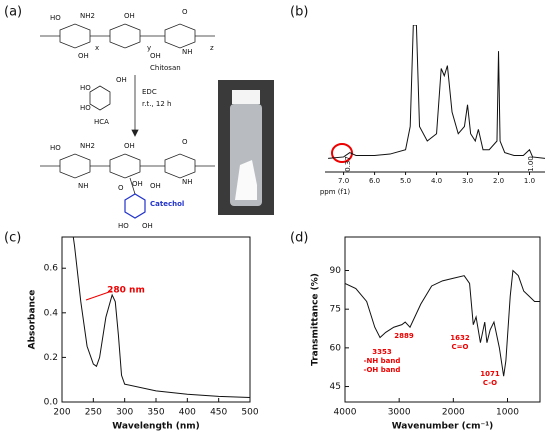 This screenshot has height=436, width=550. Describe the element at coordinates (299, 238) in the screenshot. I see `panel-label: (d)` at that location.